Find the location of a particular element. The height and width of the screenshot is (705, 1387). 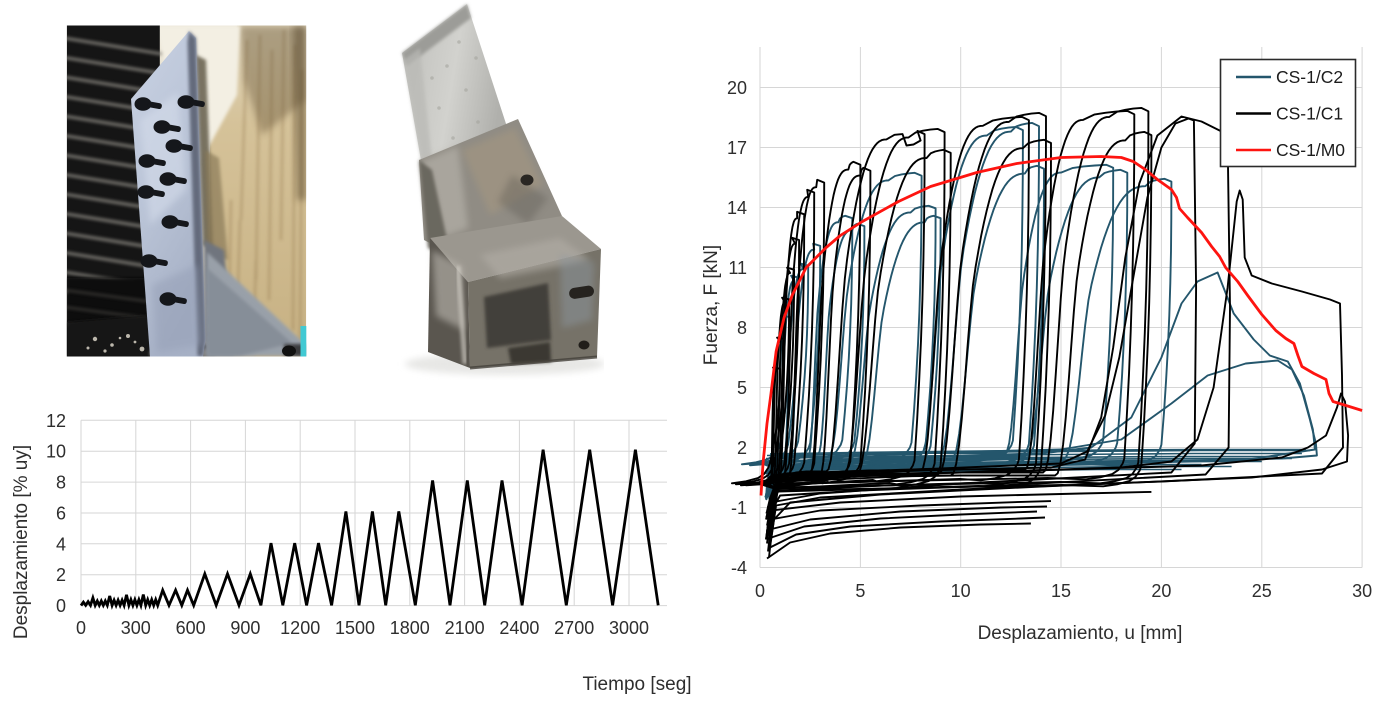

svg-text: 4 is located at coordinates (61, 544).